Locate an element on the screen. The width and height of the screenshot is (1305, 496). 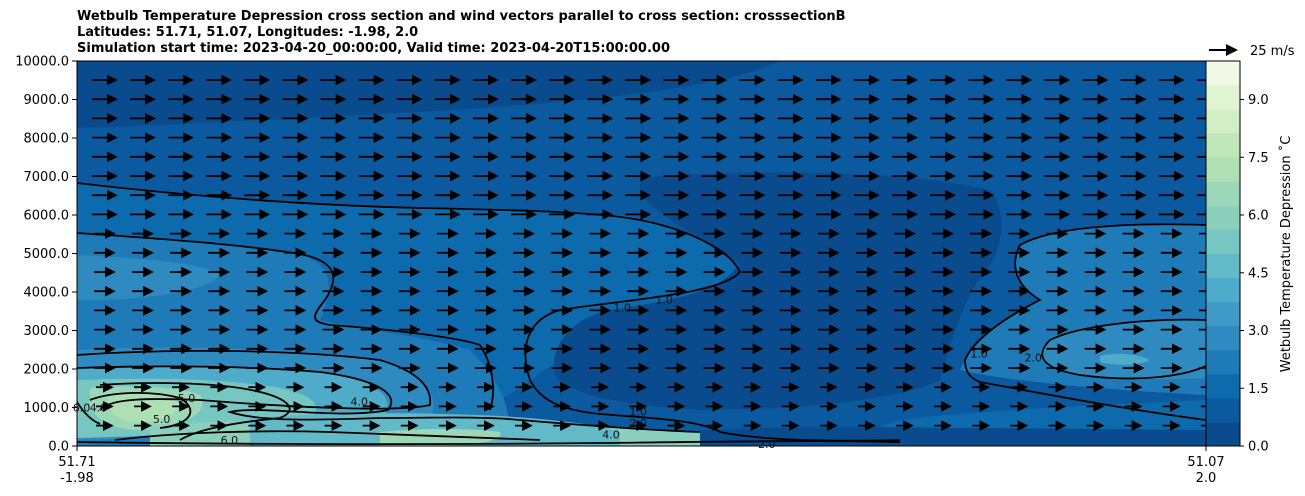
x-axis: 51.71 -1.98 51.07 2.0 is located at coordinates (641, 466).